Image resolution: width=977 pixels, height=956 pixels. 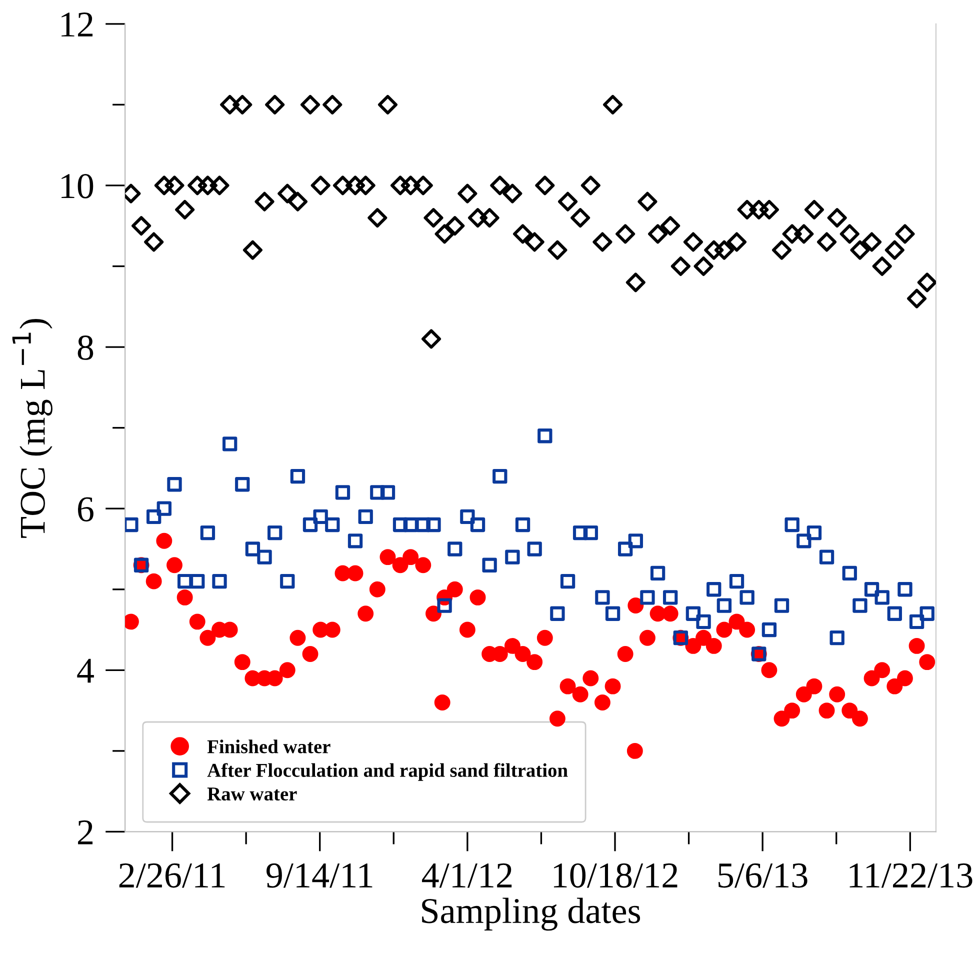 I want to click on y-tick-label: 4, so click(x=85, y=670).